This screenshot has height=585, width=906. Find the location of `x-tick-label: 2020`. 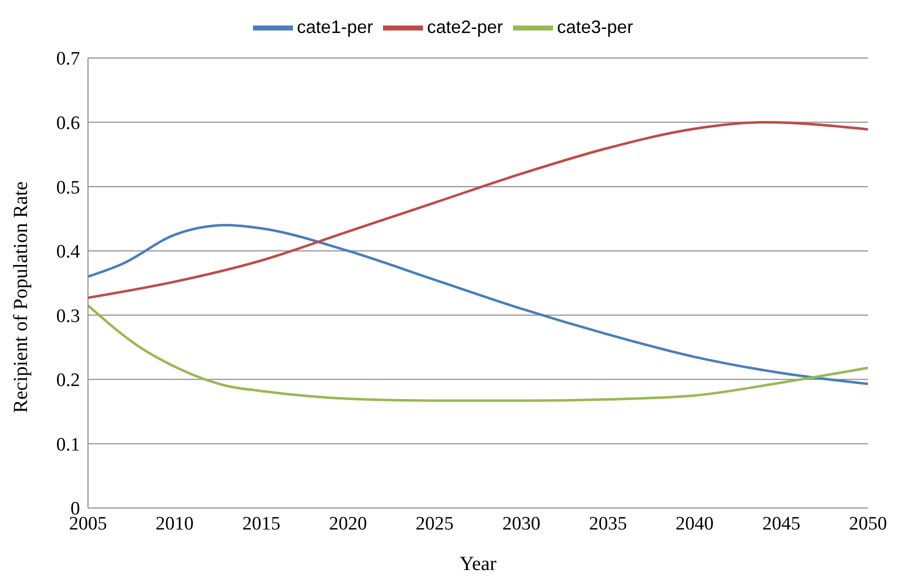

x-tick-label: 2020 is located at coordinates (348, 523).